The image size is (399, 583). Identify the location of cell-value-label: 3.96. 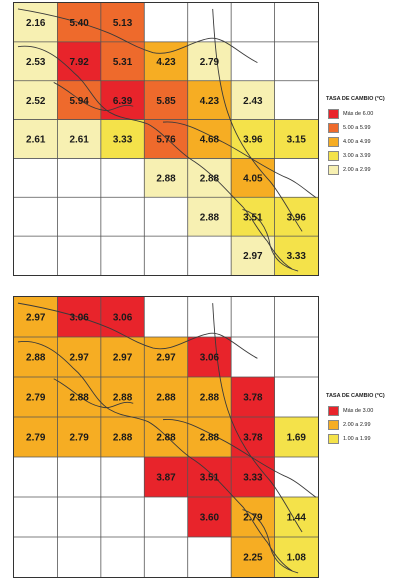
(297, 217).